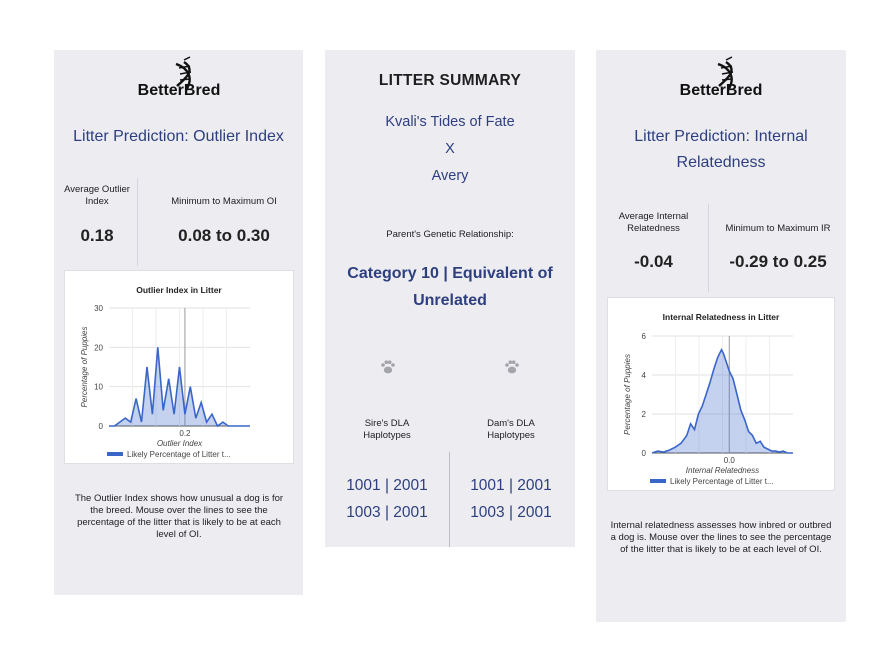 This screenshot has height=646, width=888. What do you see at coordinates (180, 443) in the screenshot?
I see `x-axis-label: Outlier Index` at bounding box center [180, 443].